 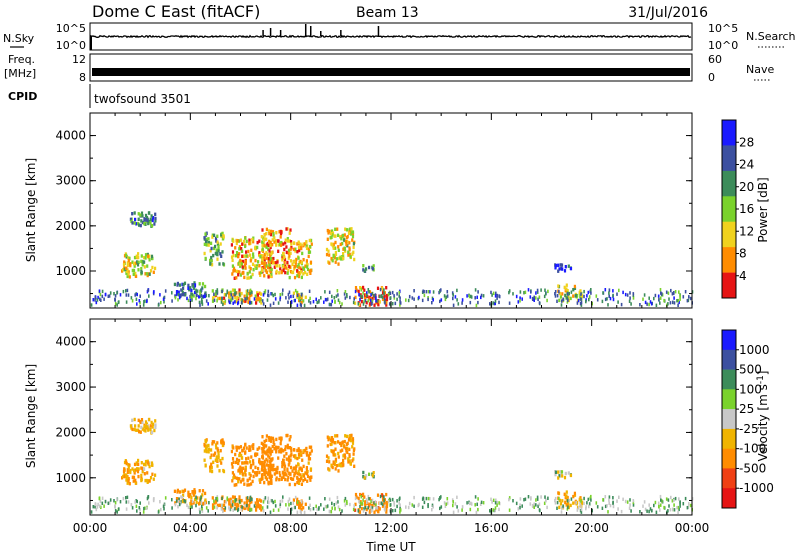 What do you see at coordinates (668, 13) in the screenshot?
I see `date-label: 31/Jul/2016` at bounding box center [668, 13].